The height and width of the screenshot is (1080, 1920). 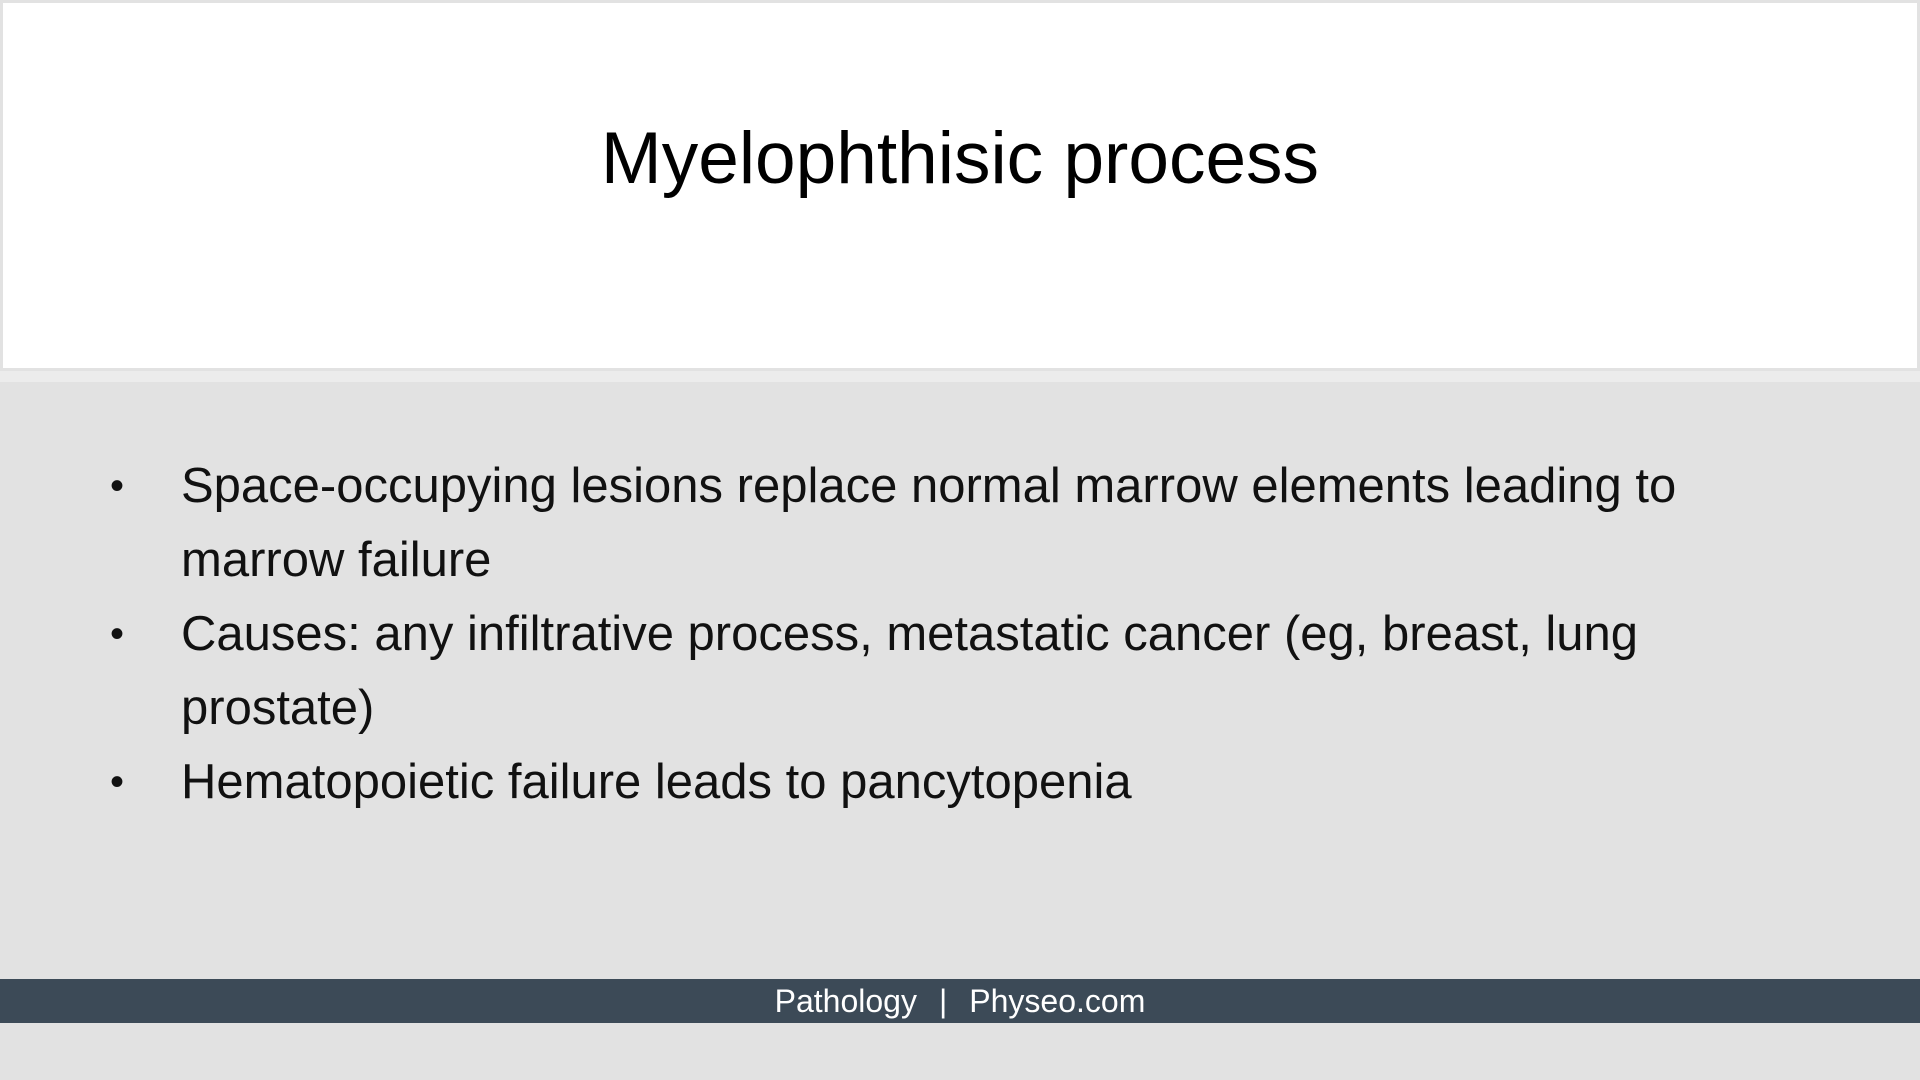 What do you see at coordinates (960, 376) in the screenshot?
I see `title-separator` at bounding box center [960, 376].